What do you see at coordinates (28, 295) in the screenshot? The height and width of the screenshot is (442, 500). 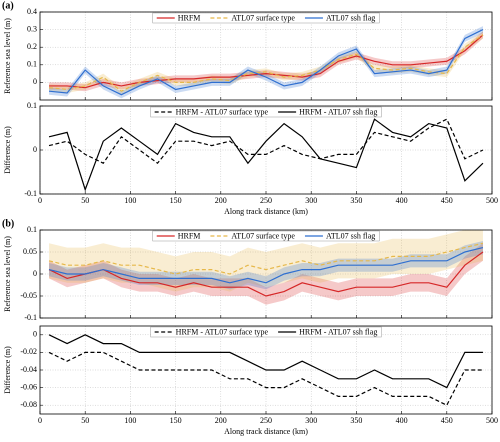 I see `y-tick-label: -0.05` at bounding box center [28, 295].